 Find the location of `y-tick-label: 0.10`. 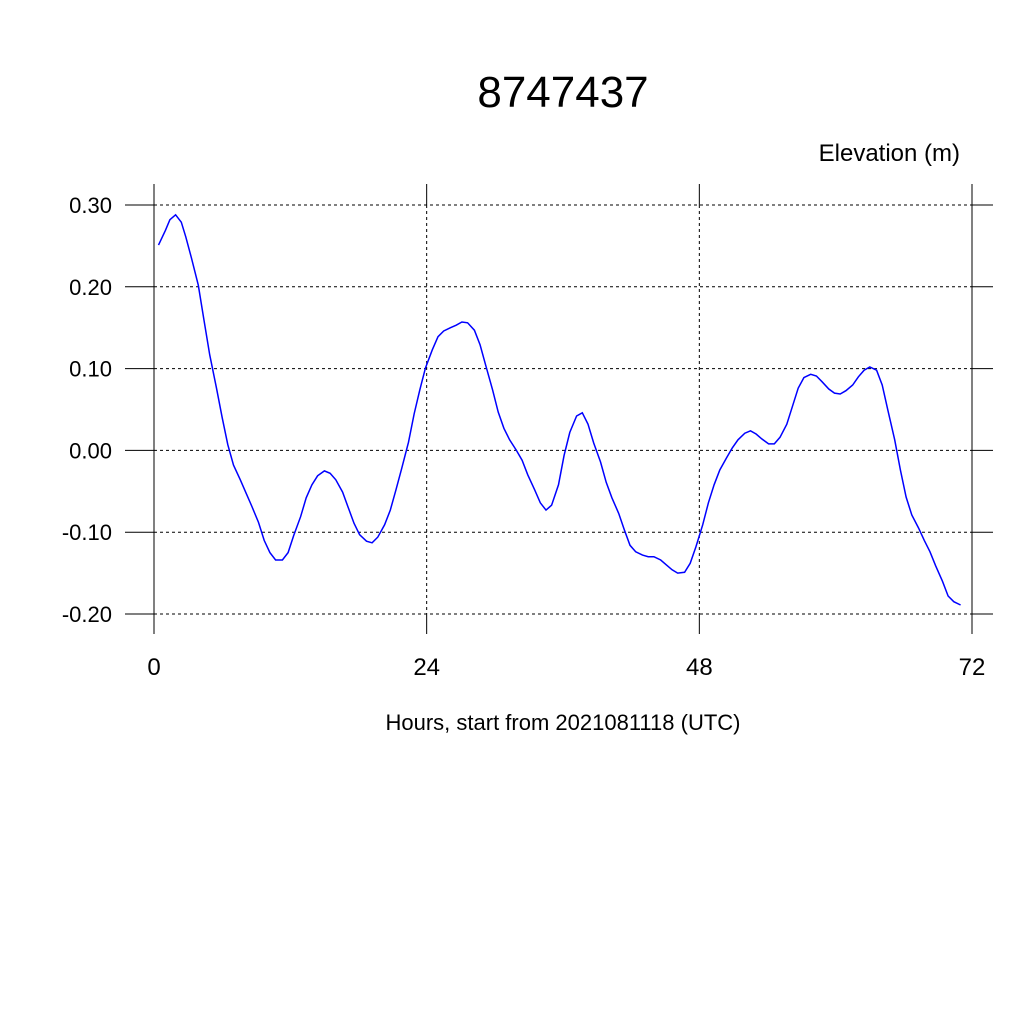

y-tick-label: 0.10 is located at coordinates (90, 369).